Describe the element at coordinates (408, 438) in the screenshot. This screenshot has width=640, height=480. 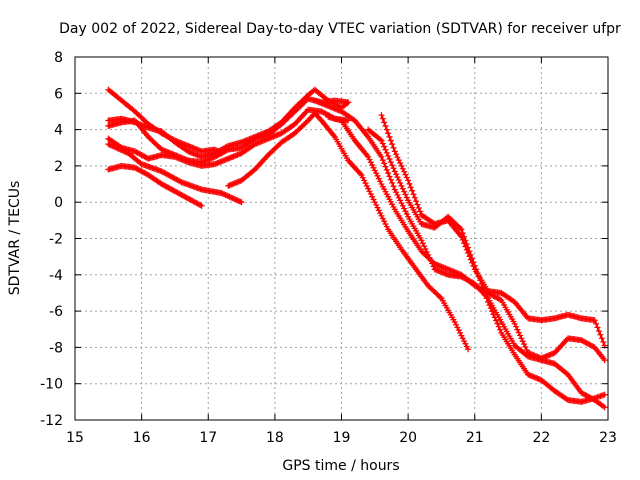
I see `x-tick-label: 20` at that location.